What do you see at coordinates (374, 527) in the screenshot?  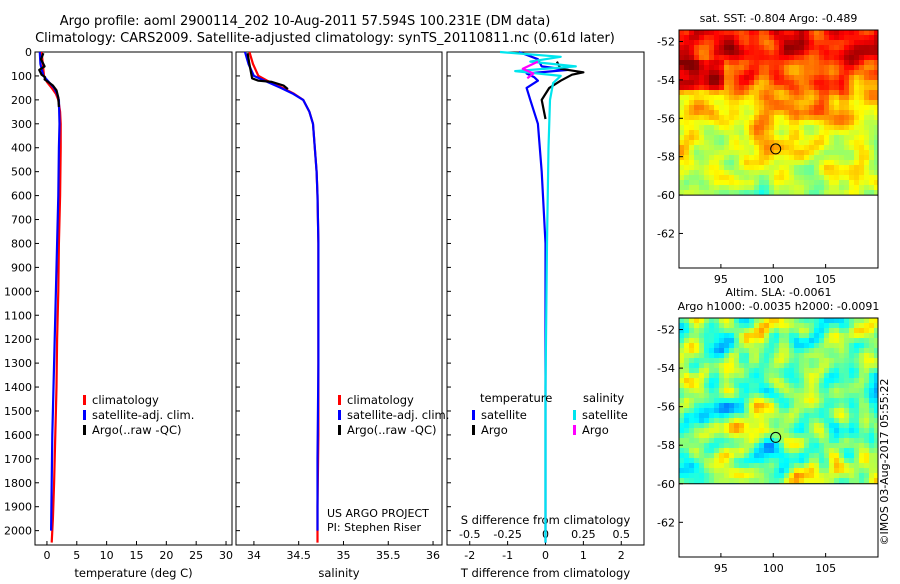 I see `pi-label-text: PI: Stephen Riser` at bounding box center [374, 527].